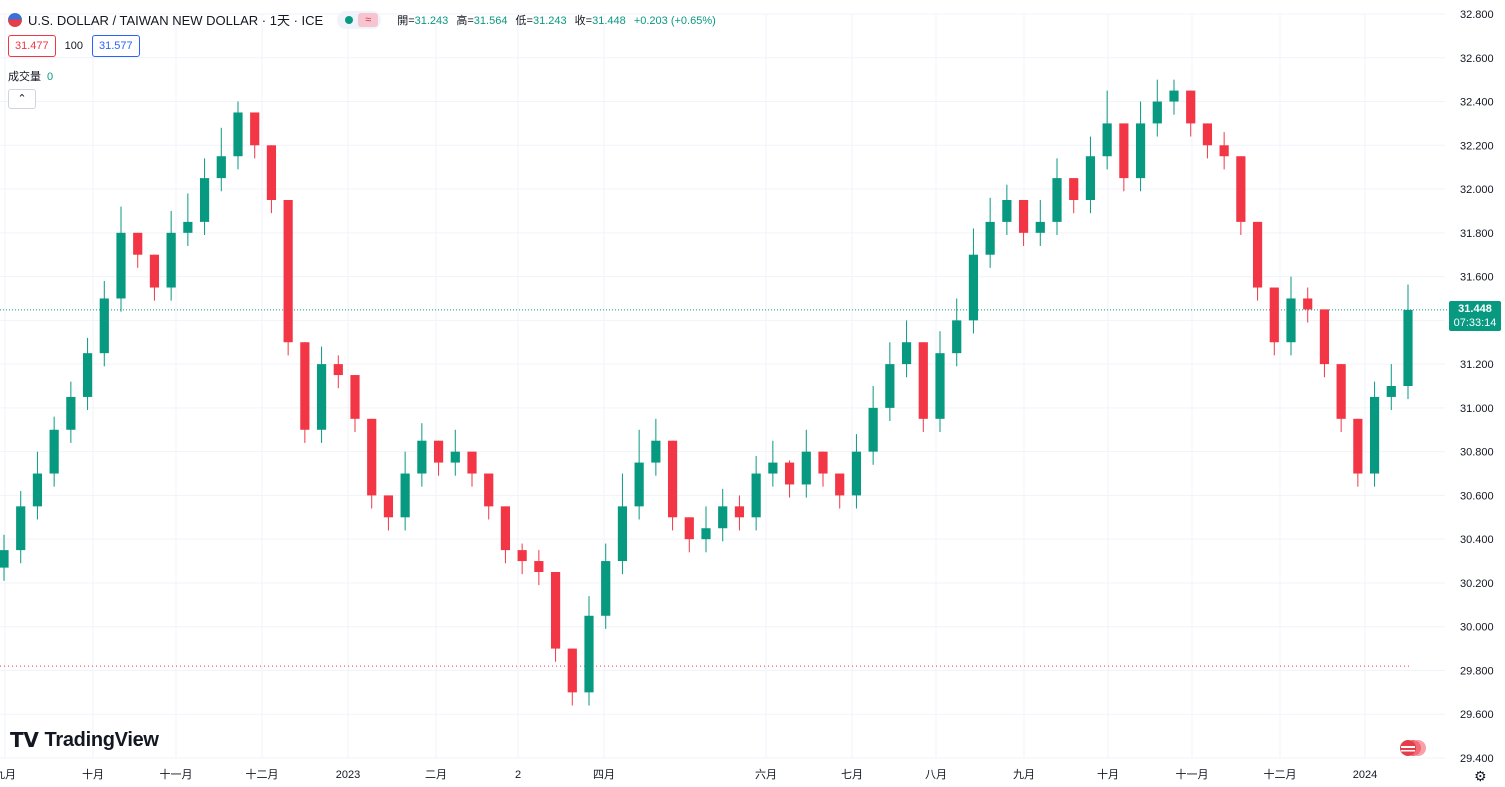  What do you see at coordinates (609, 20) in the screenshot?
I see `close-value: 31.448` at bounding box center [609, 20].